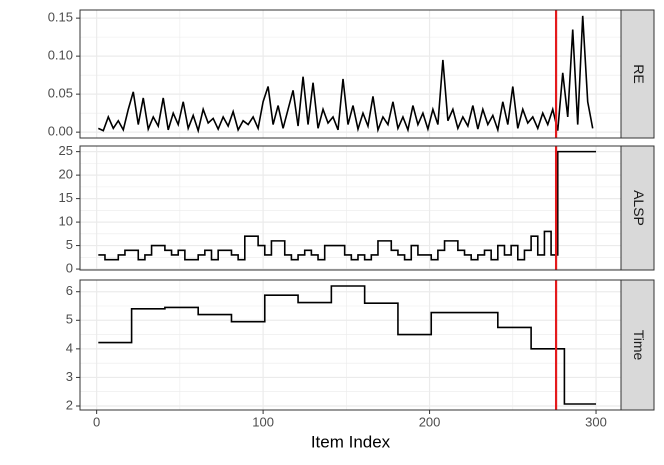 The width and height of the screenshot is (664, 465). I want to click on facet-label: RE, so click(639, 73).